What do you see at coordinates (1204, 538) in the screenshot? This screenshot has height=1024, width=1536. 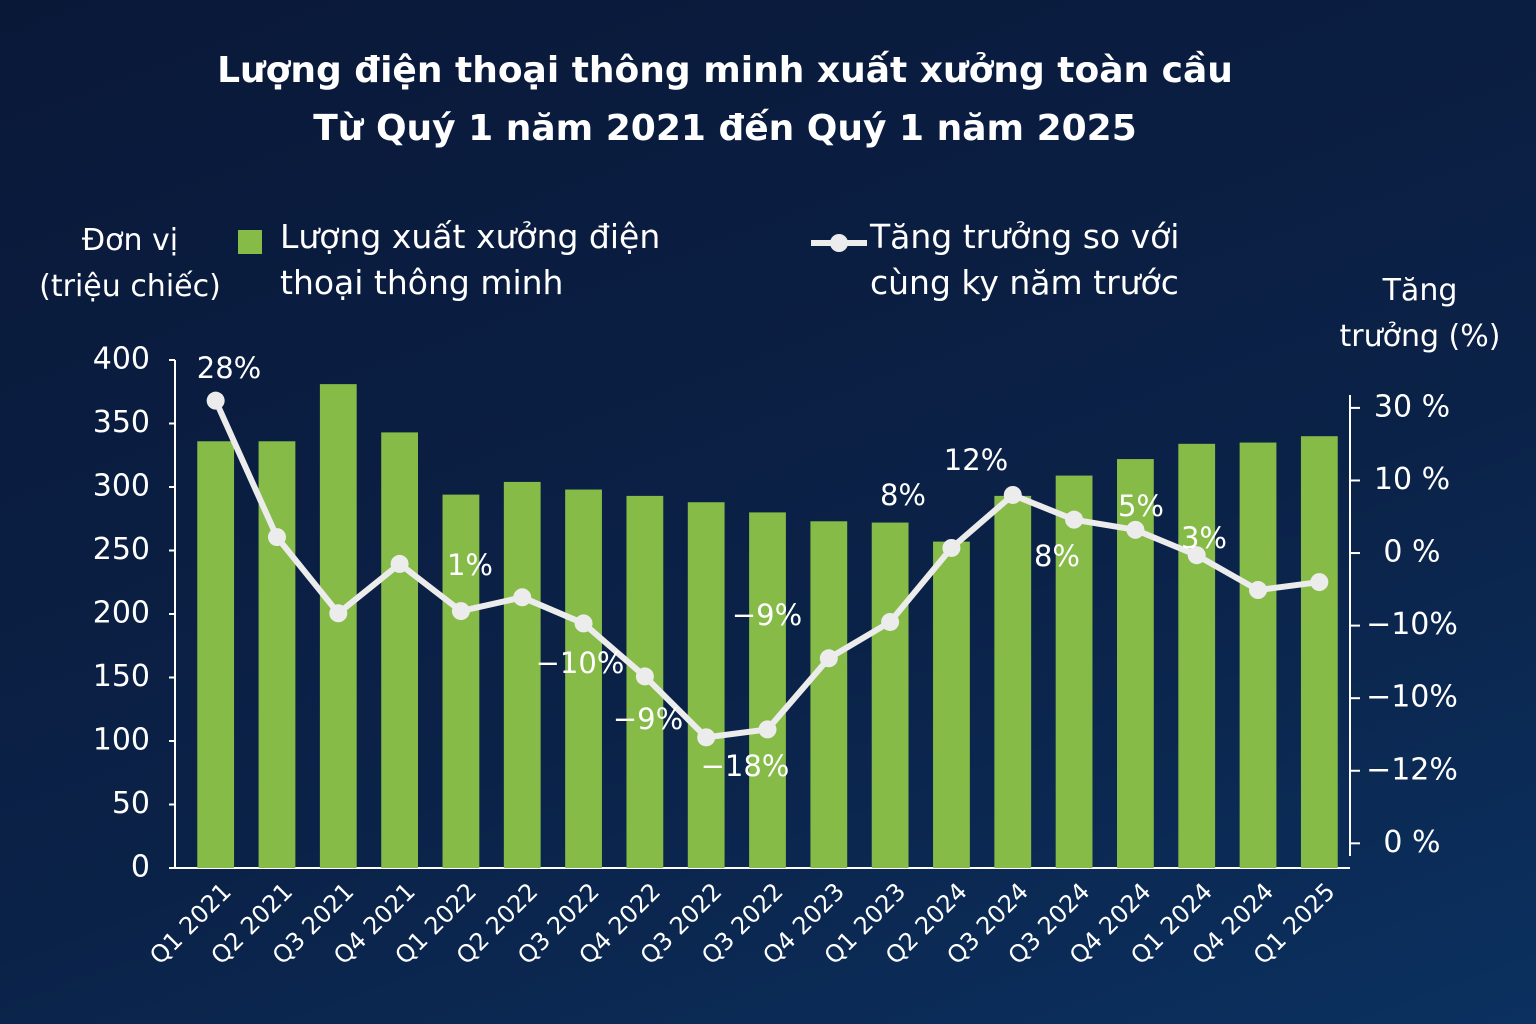 I see `annotation: 3%` at bounding box center [1204, 538].